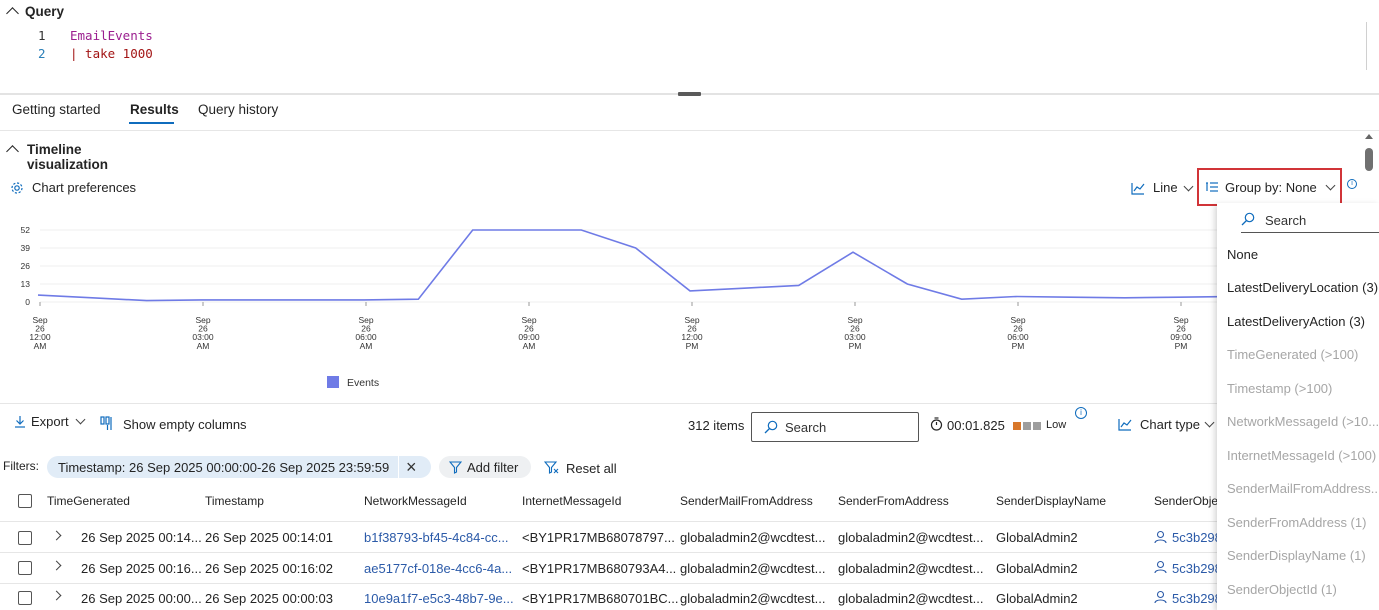 The image size is (1379, 610). What do you see at coordinates (835, 427) in the screenshot?
I see `search-input: Search` at bounding box center [835, 427].